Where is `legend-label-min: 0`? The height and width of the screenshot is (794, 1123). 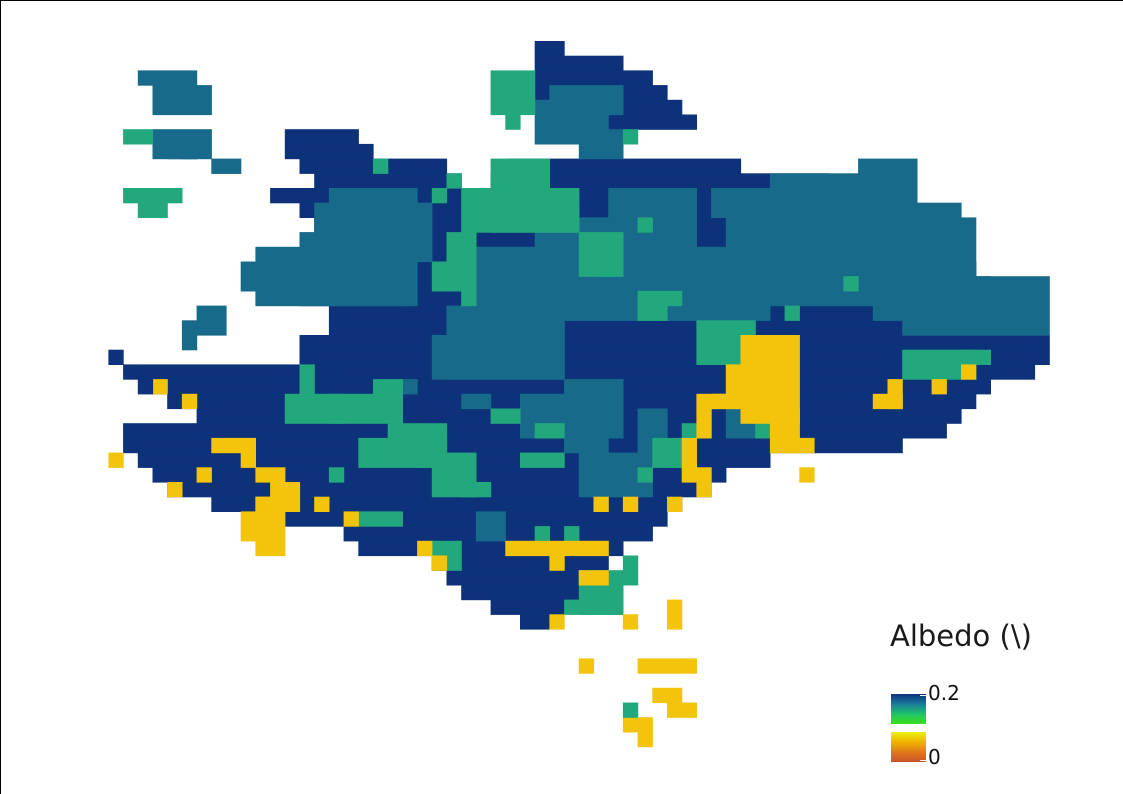
legend-label-min: 0 is located at coordinates (934, 757).